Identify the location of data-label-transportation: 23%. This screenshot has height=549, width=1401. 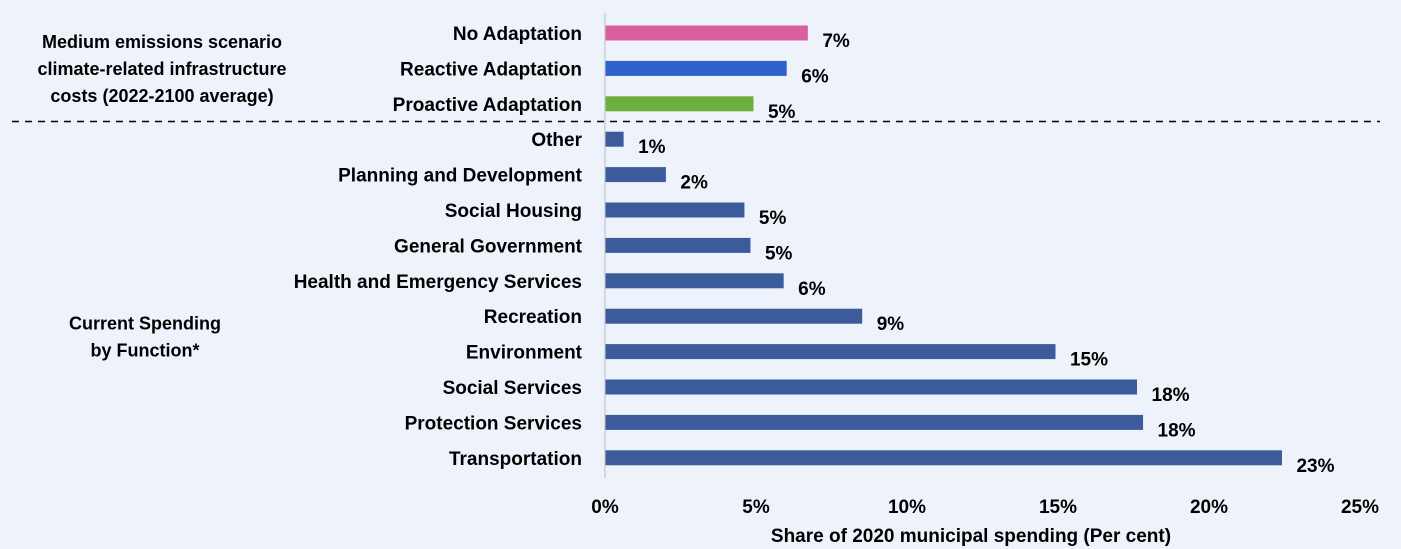
(1315, 466).